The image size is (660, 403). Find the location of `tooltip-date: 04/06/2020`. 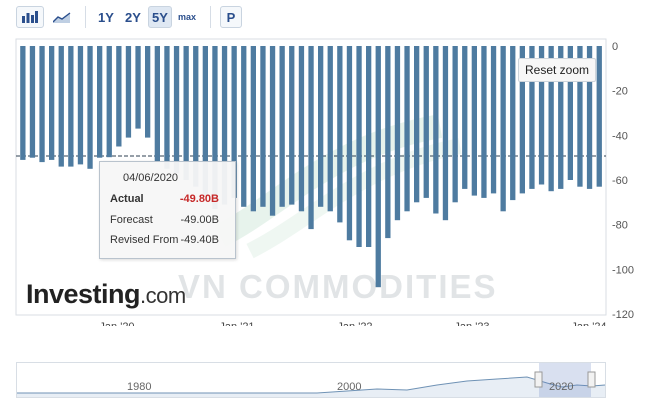

tooltip-date: 04/06/2020 is located at coordinates (151, 178).